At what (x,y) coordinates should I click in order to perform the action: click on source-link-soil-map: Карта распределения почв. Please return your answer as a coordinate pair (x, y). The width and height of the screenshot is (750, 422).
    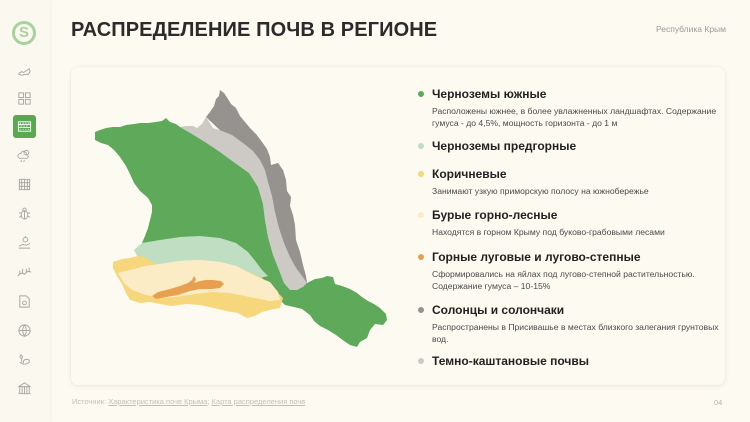
    Looking at the image, I should click on (258, 401).